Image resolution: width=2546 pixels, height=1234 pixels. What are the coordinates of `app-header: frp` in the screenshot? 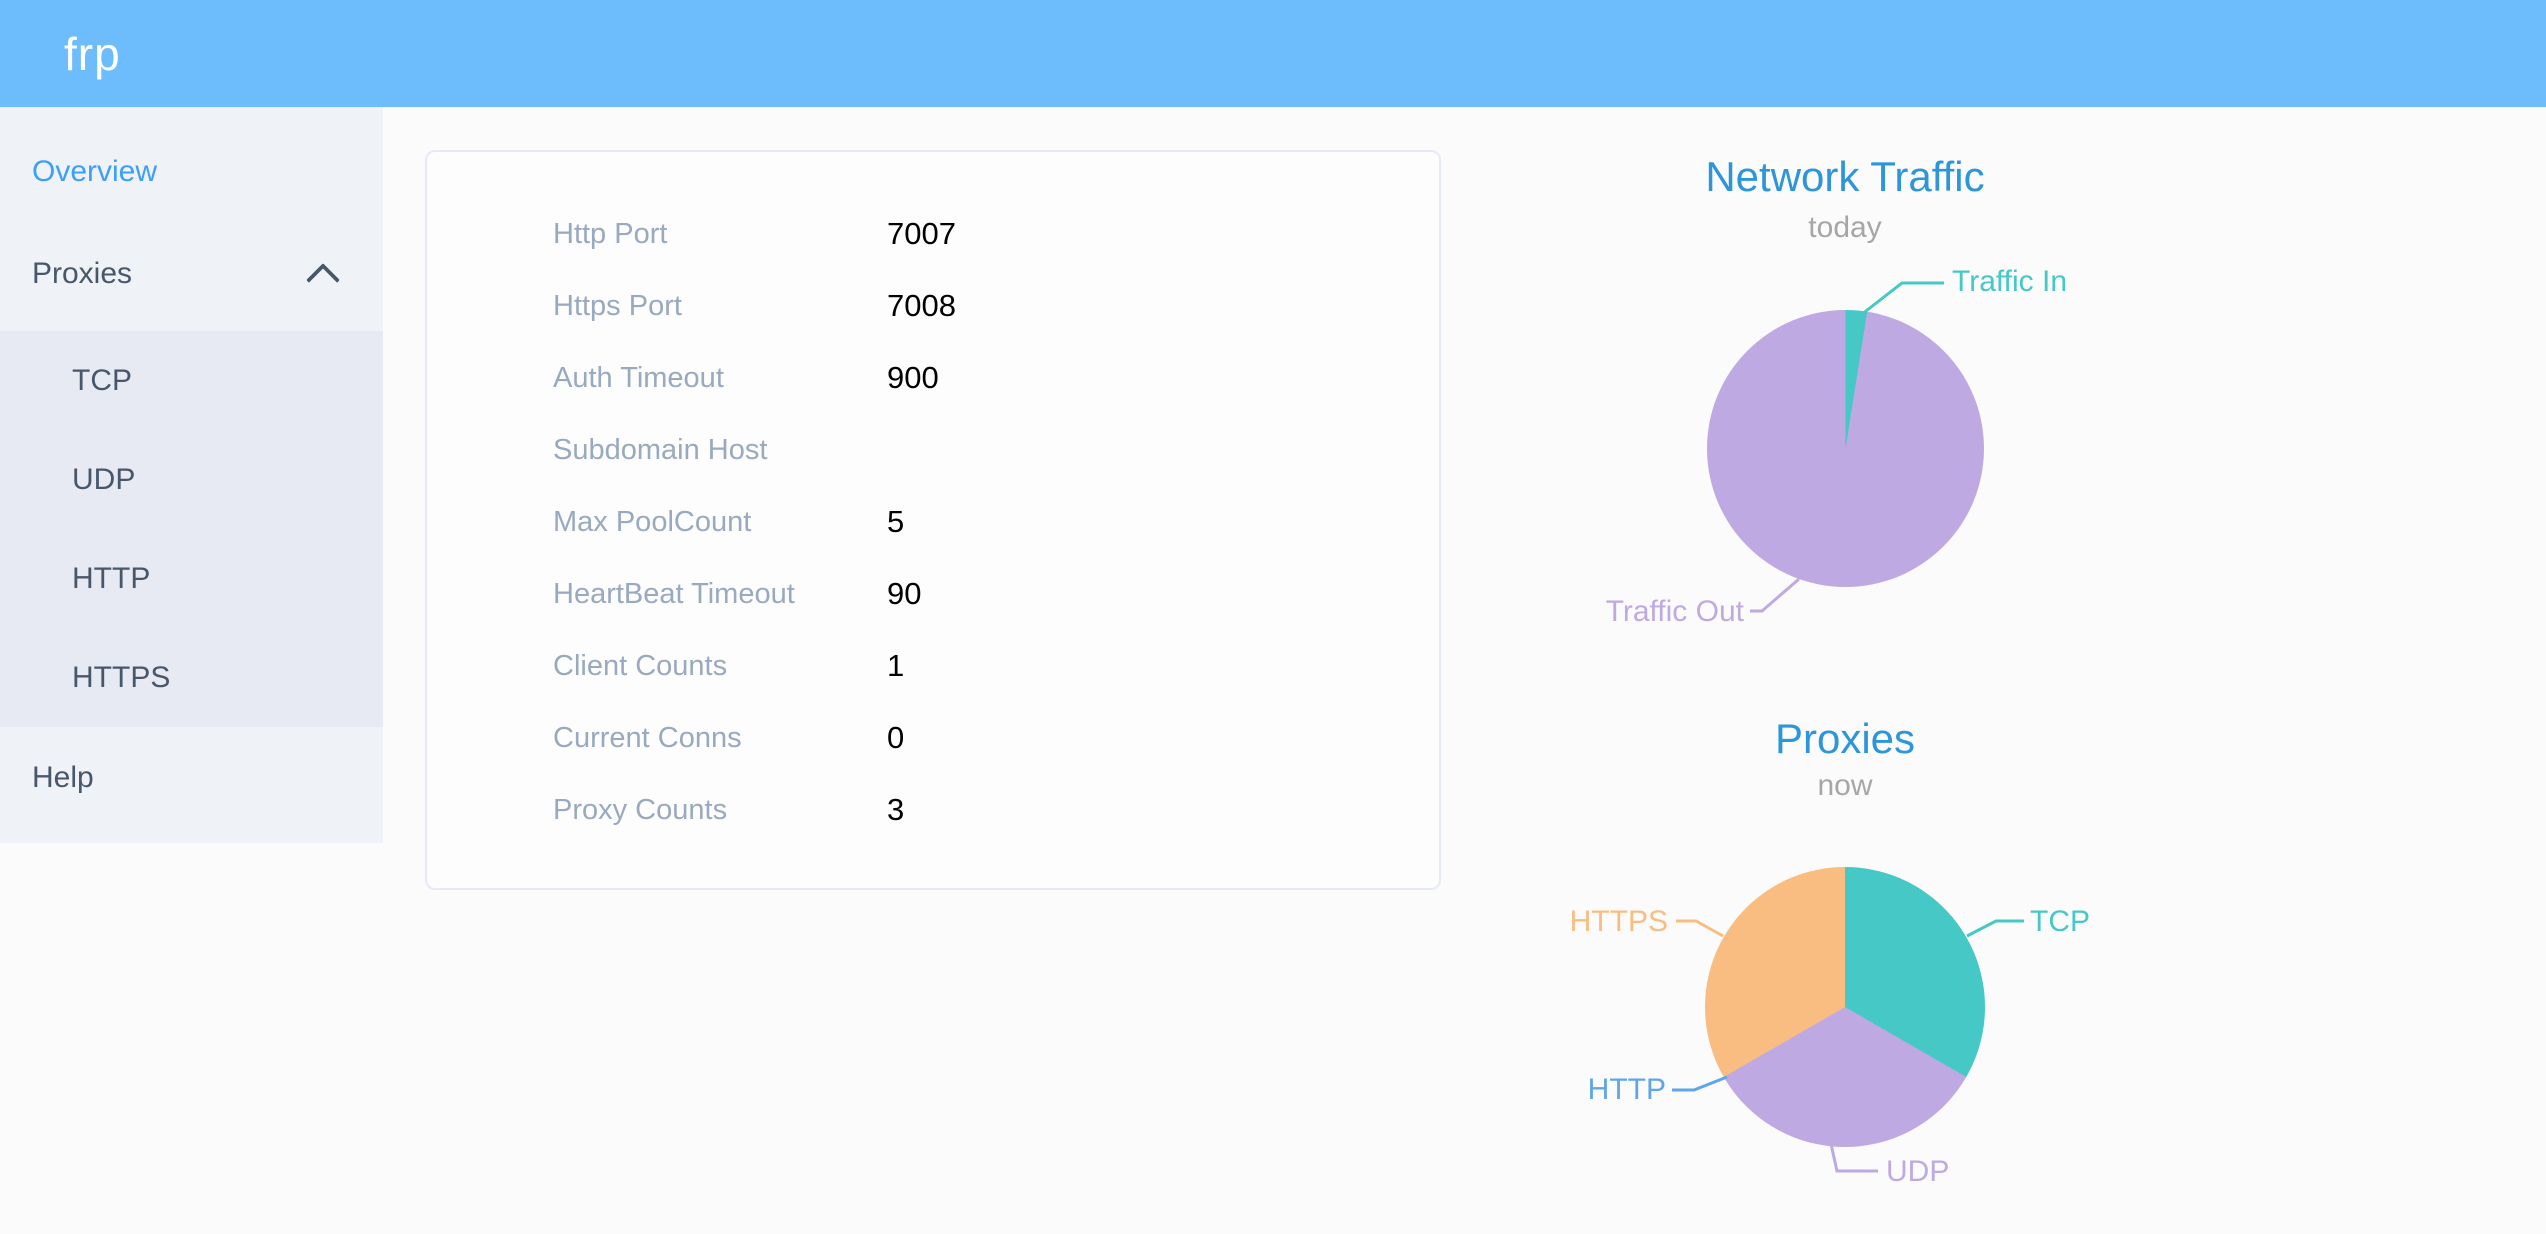 It's located at (1273, 53).